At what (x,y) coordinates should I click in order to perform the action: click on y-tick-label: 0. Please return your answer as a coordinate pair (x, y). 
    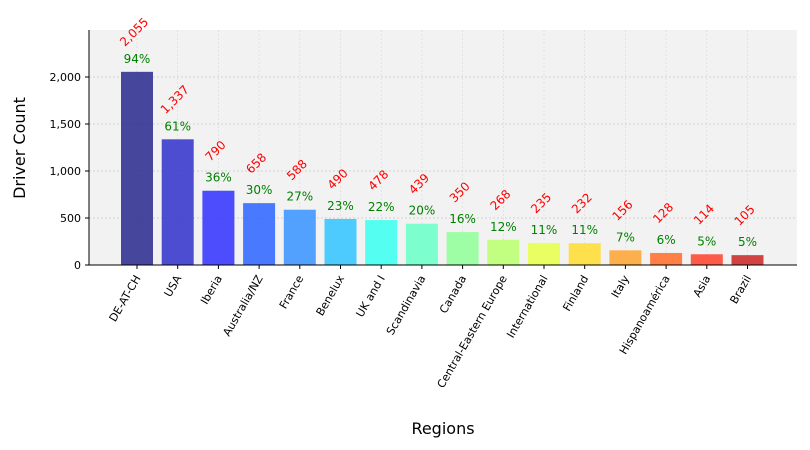
    Looking at the image, I should click on (77, 265).